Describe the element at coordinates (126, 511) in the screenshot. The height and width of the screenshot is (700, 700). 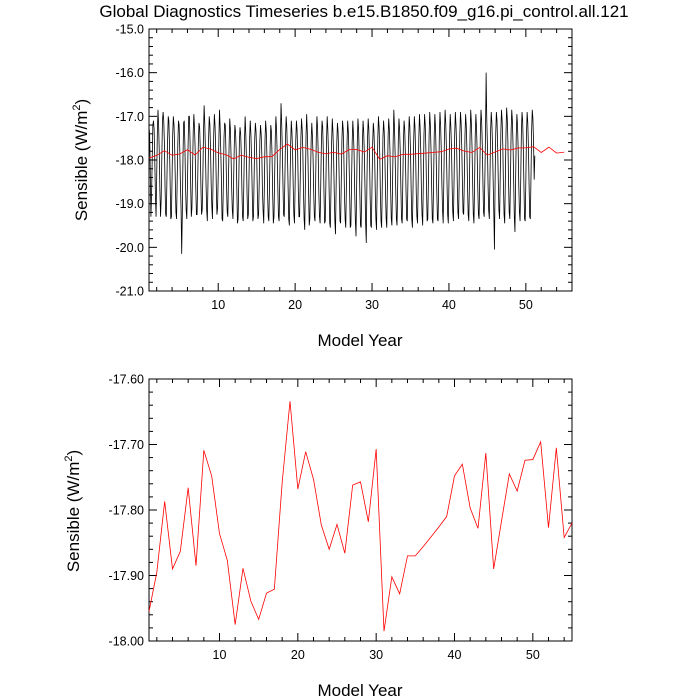
I see `y-tick-label: -17.80` at that location.